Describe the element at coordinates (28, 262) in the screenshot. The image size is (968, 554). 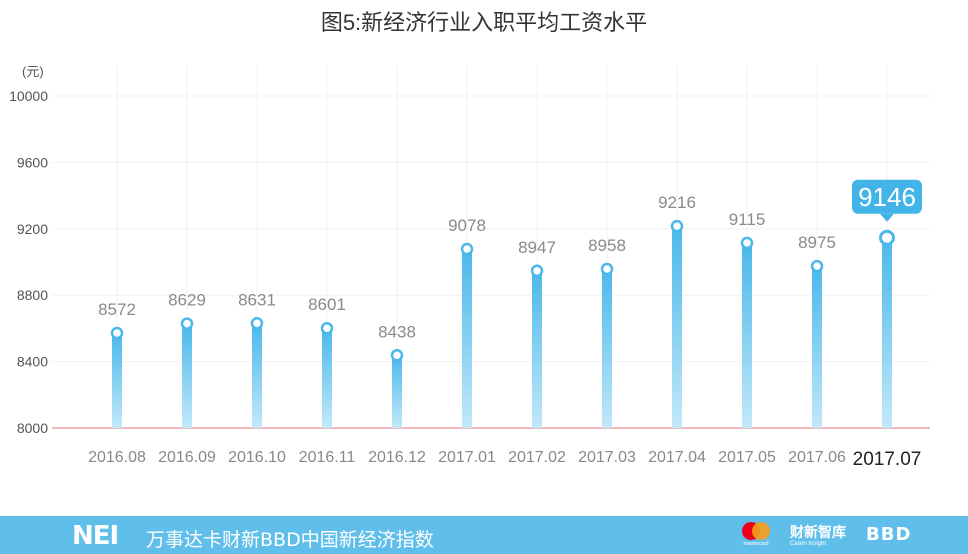
I see `y-axis-ticks: 8000 8400 8800 9200 9600 10000` at that location.